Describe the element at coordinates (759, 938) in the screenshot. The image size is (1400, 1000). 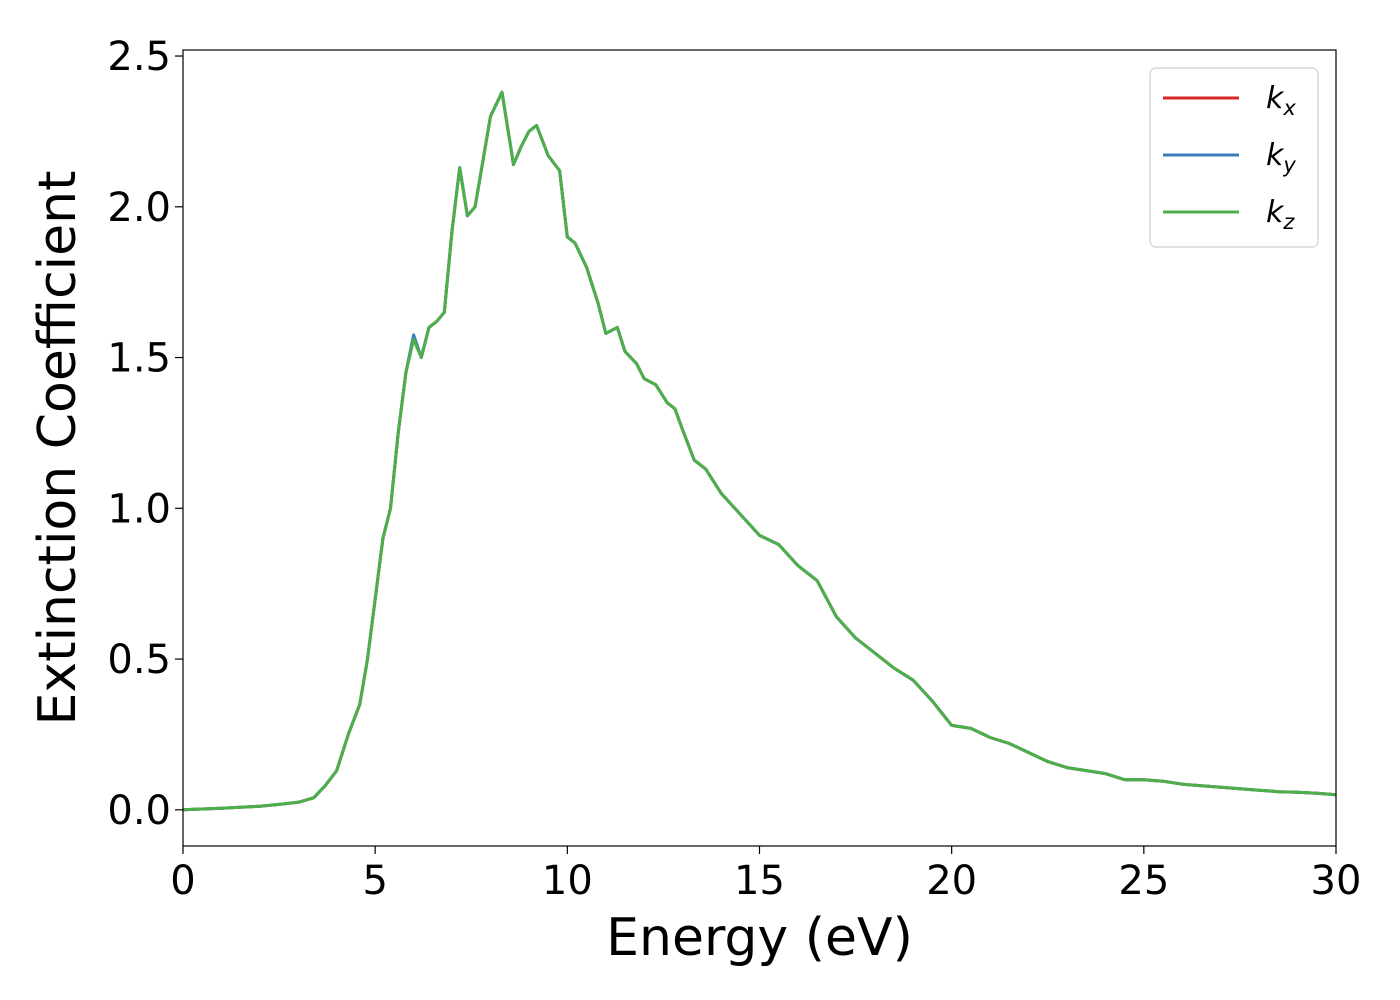
I see `x-axis-label: Energy (eV)` at that location.